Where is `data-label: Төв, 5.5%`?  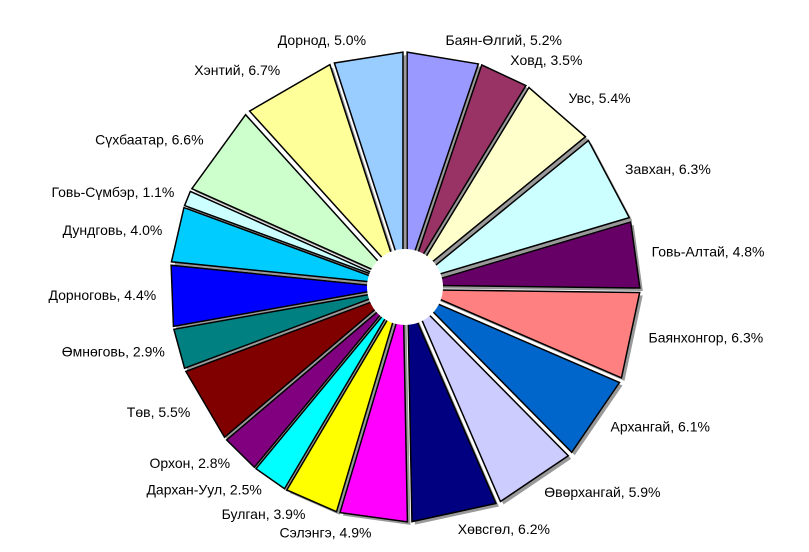
data-label: Төв, 5.5% is located at coordinates (158, 412).